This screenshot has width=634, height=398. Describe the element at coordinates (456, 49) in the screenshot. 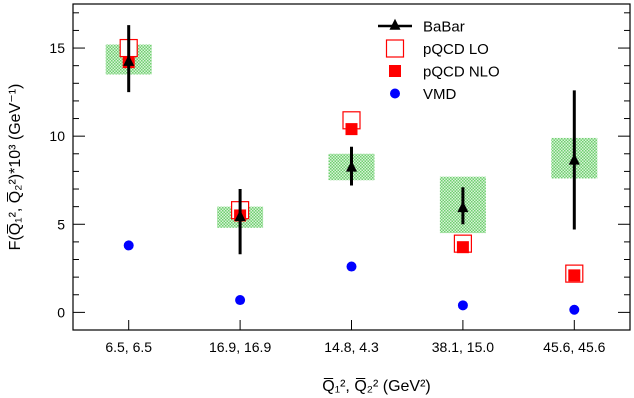

I see `legend-pqcd-lo-label: pQCD LO` at that location.